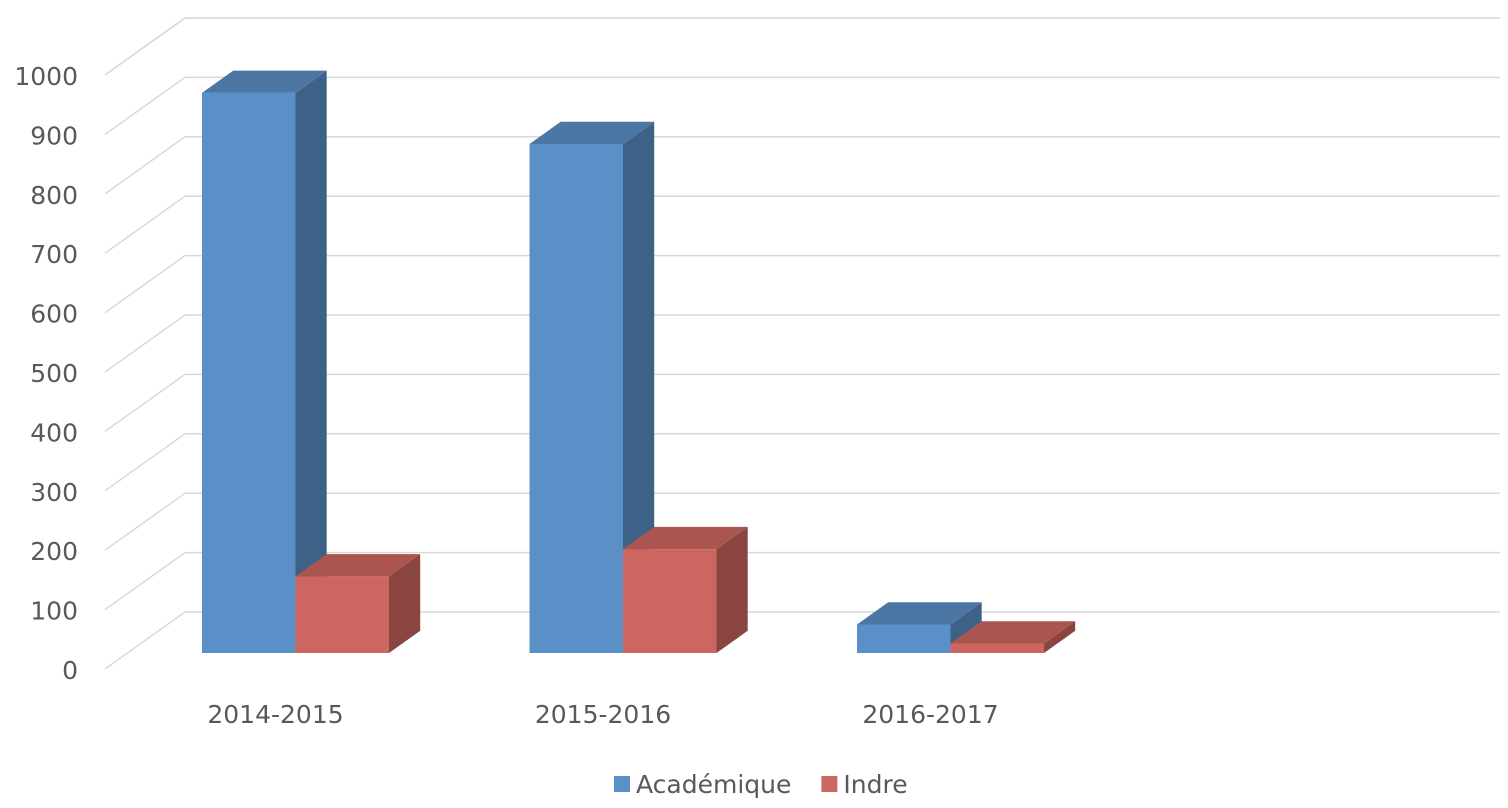 The image size is (1508, 808). Describe the element at coordinates (713, 784) in the screenshot. I see `legend-label: Académique` at that location.